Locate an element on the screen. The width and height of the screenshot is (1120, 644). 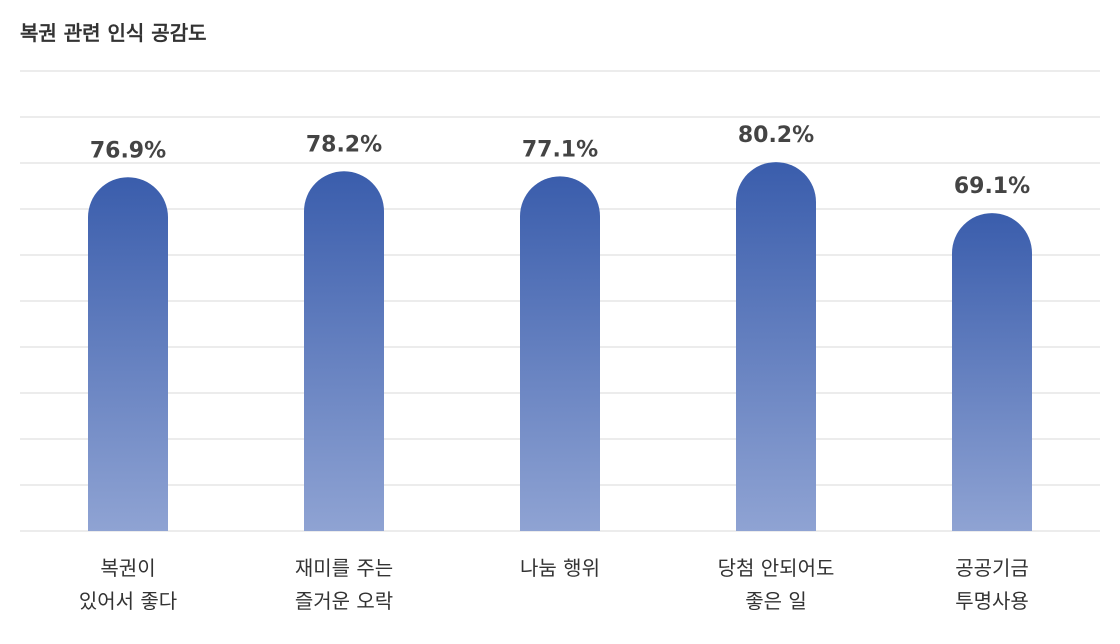
x-tick-label: 투명사용 is located at coordinates (992, 601).